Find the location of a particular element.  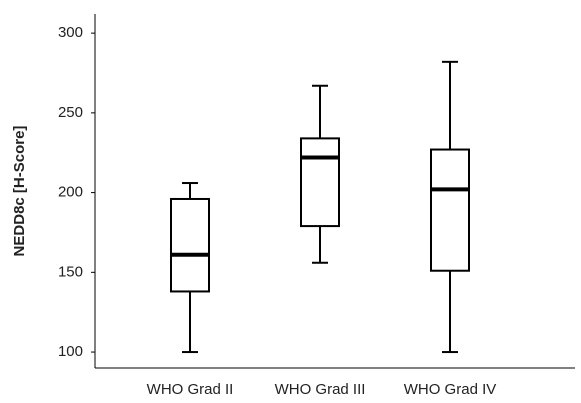

y-tick-label: 150 is located at coordinates (70, 271).